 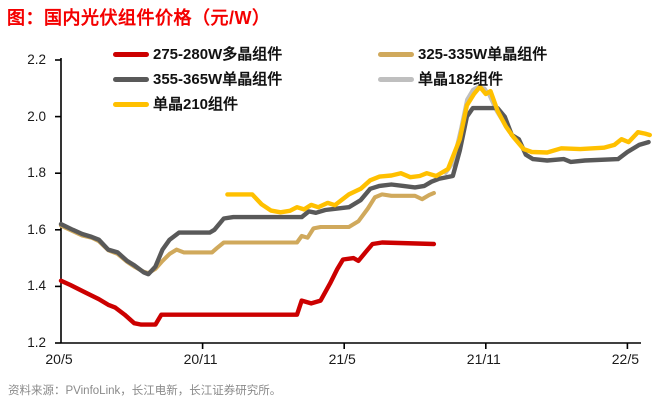 I want to click on legend-item-210: 单晶210组件, so click(x=175, y=104).